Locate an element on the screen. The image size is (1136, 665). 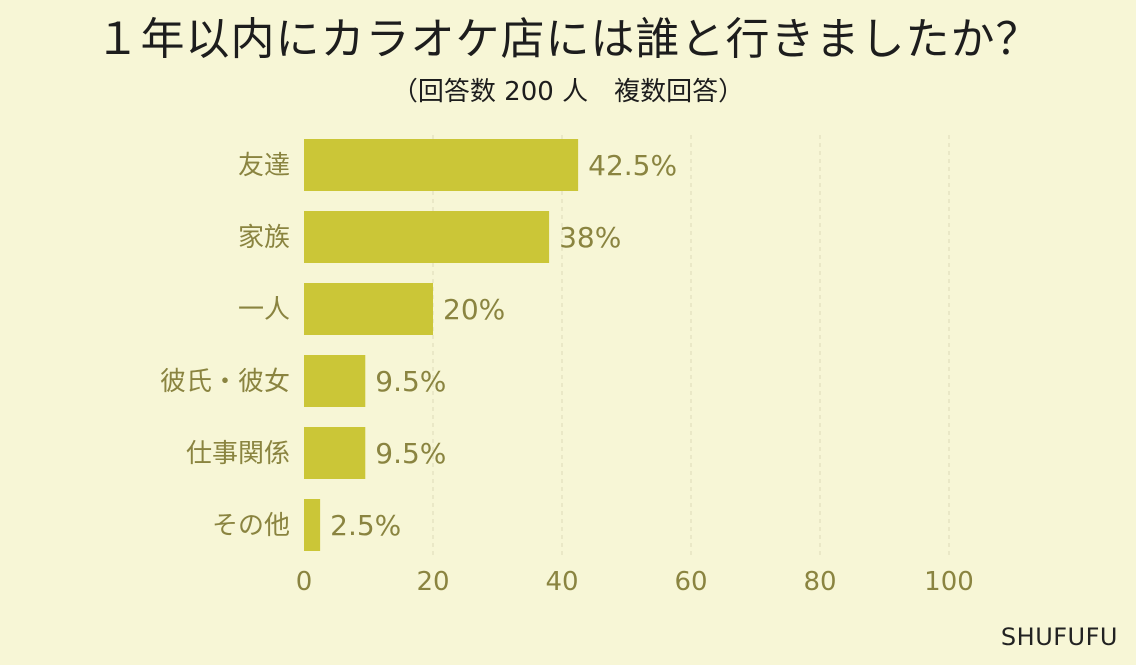
x-axis-ticks: 0 20 40 60 80 100 is located at coordinates (635, 582).